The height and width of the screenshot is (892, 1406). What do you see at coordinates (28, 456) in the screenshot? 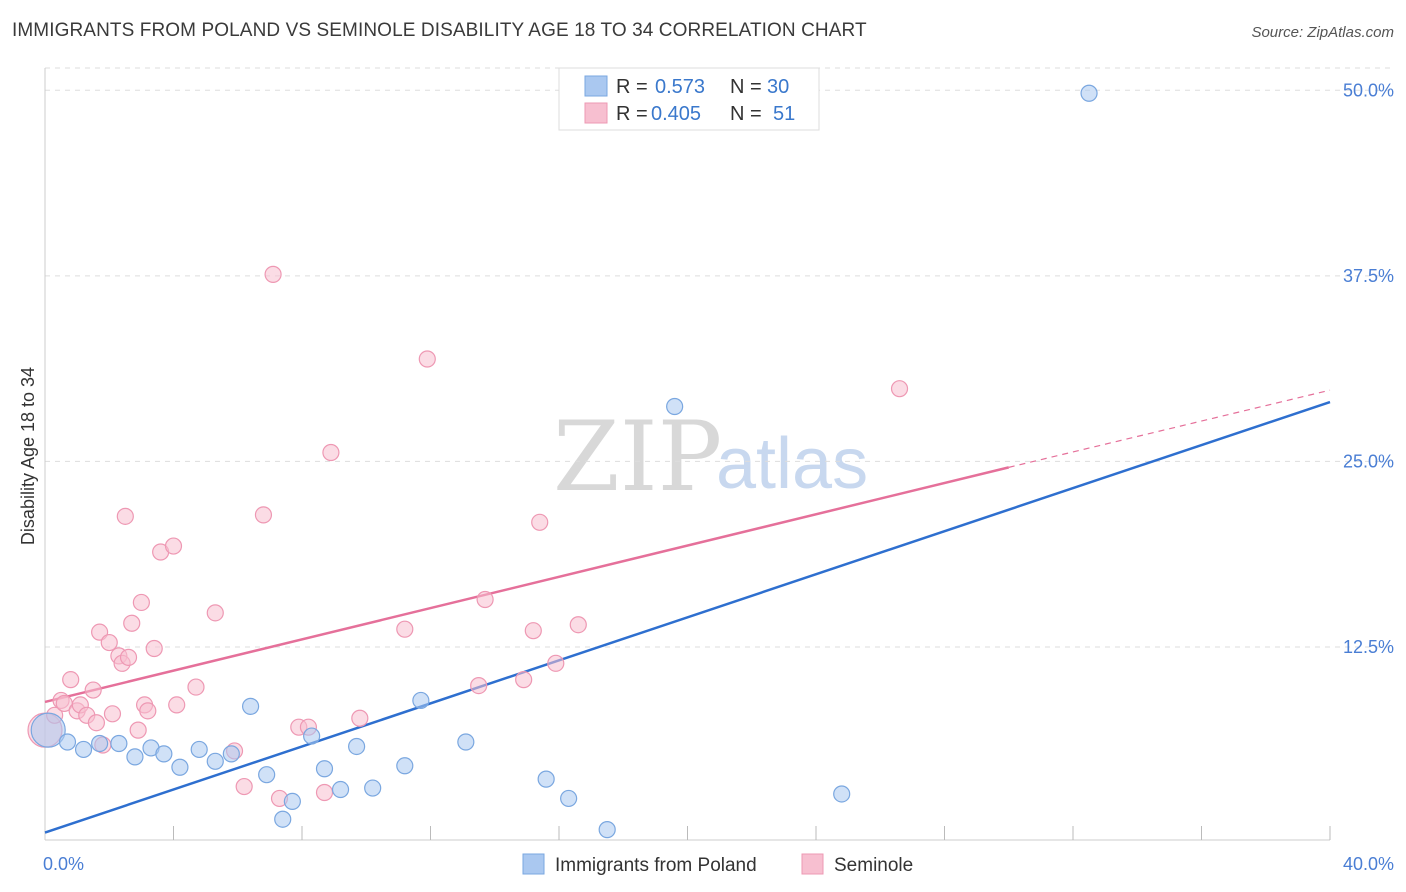
I see `y-axis-label: Disability Age 18 to 34` at bounding box center [28, 456].